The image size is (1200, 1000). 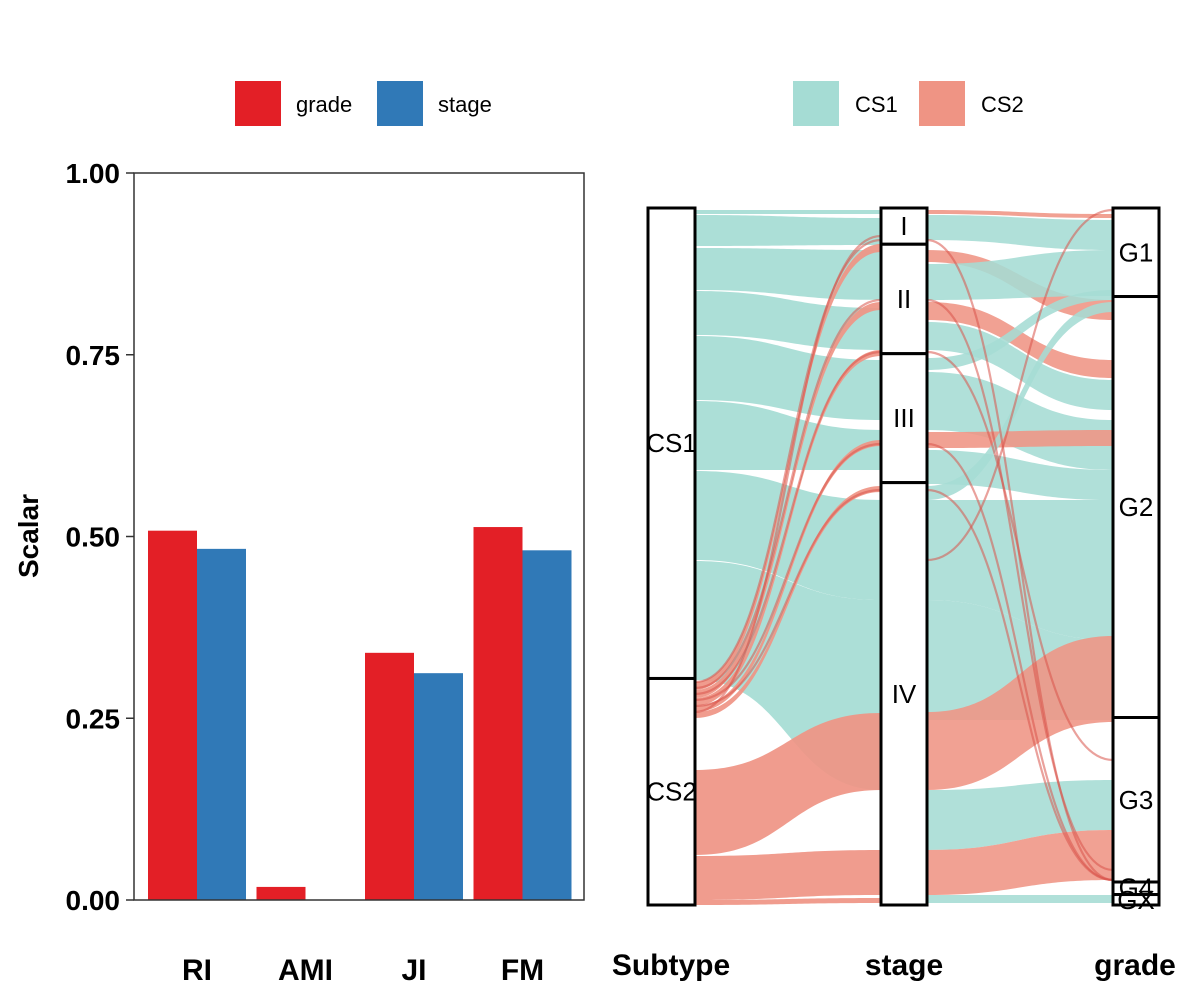 I want to click on stratum-label: III, so click(x=904, y=418).